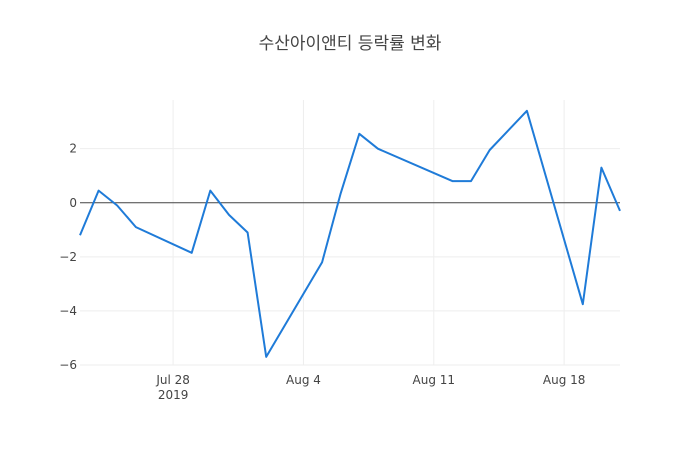 The height and width of the screenshot is (450, 700). What do you see at coordinates (68, 365) in the screenshot?
I see `y-tick-label: −6` at bounding box center [68, 365].